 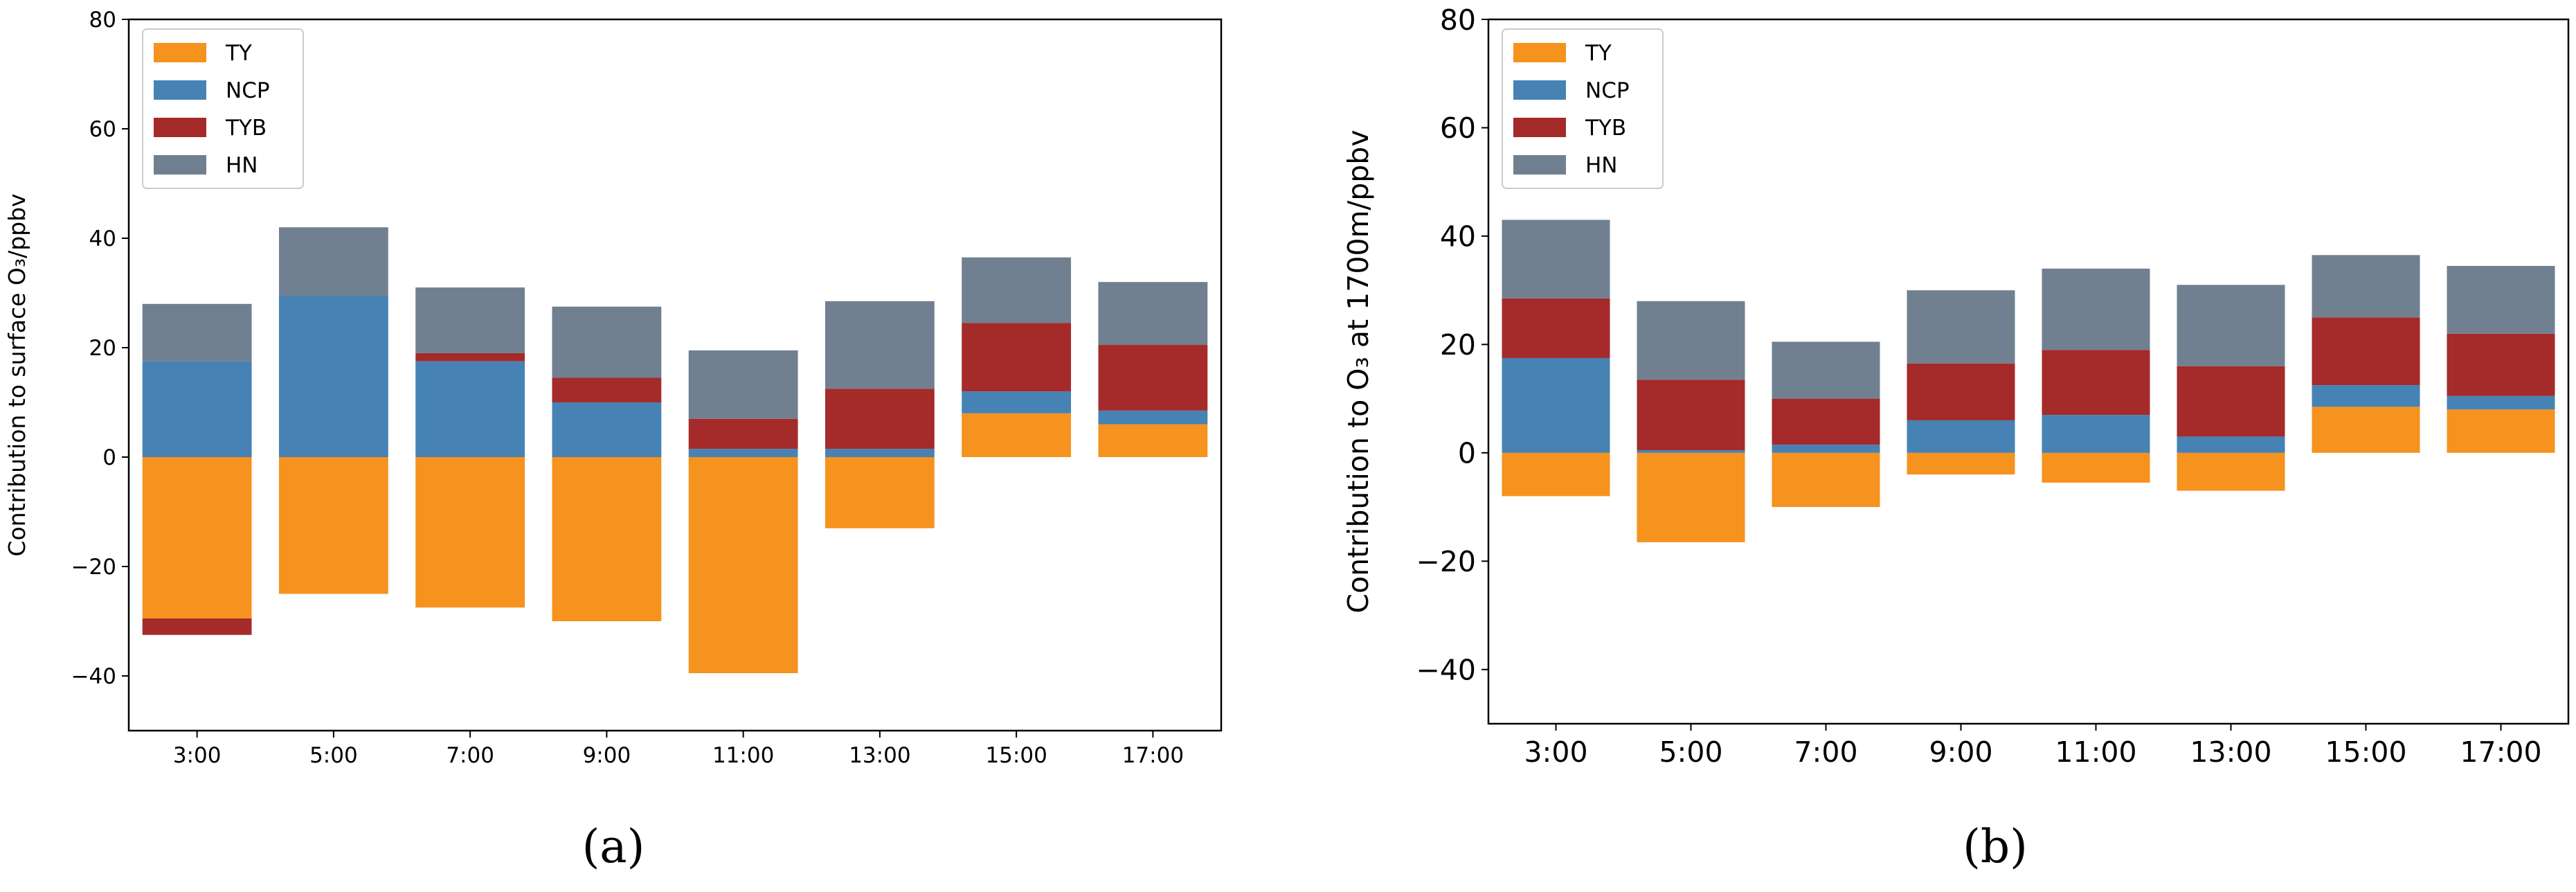 What do you see at coordinates (1153, 756) in the screenshot?
I see `x-tick-label: 17:00` at bounding box center [1153, 756].